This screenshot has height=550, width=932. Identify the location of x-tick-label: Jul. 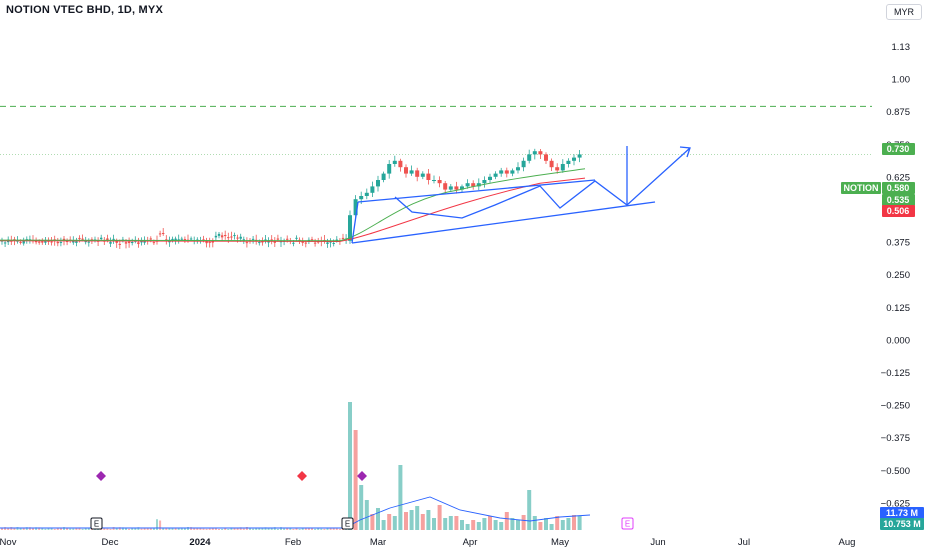
(744, 542).